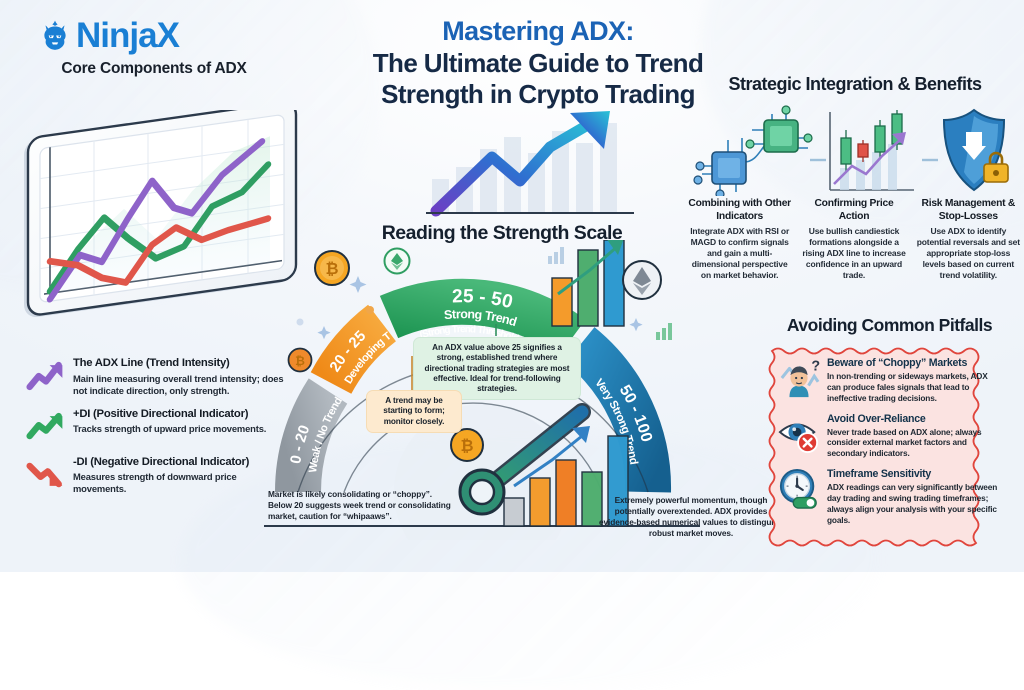 The width and height of the screenshot is (1024, 690). Describe the element at coordinates (566, 476) in the screenshot. I see `bar-chart-icon` at that location.